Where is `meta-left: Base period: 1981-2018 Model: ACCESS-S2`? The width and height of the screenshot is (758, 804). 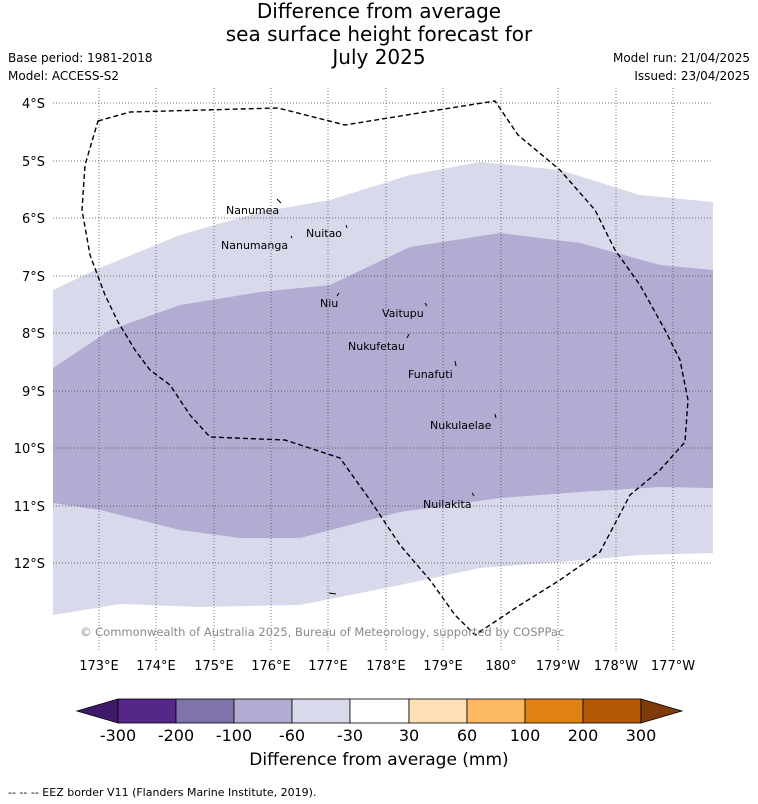 meta-left: Base period: 1981-2018 Model: ACCESS-S2 is located at coordinates (80, 67).